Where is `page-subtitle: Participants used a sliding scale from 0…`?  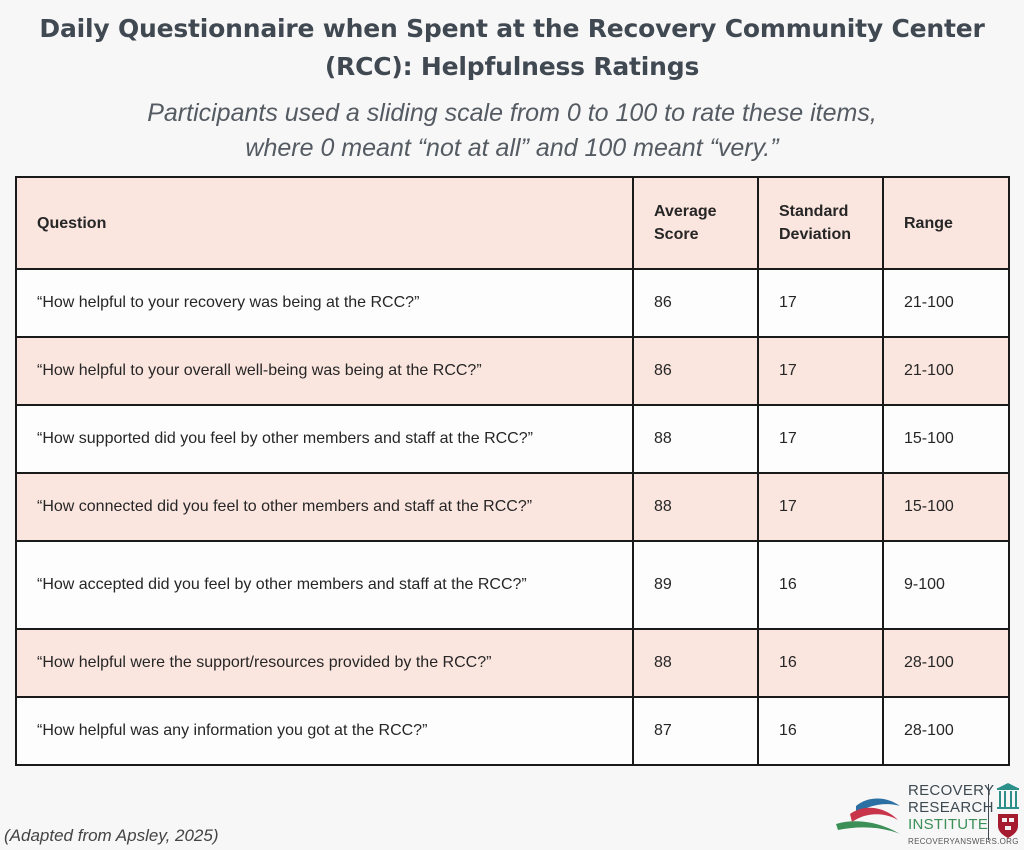
page-subtitle: Participants used a sliding scale from 0… is located at coordinates (512, 131).